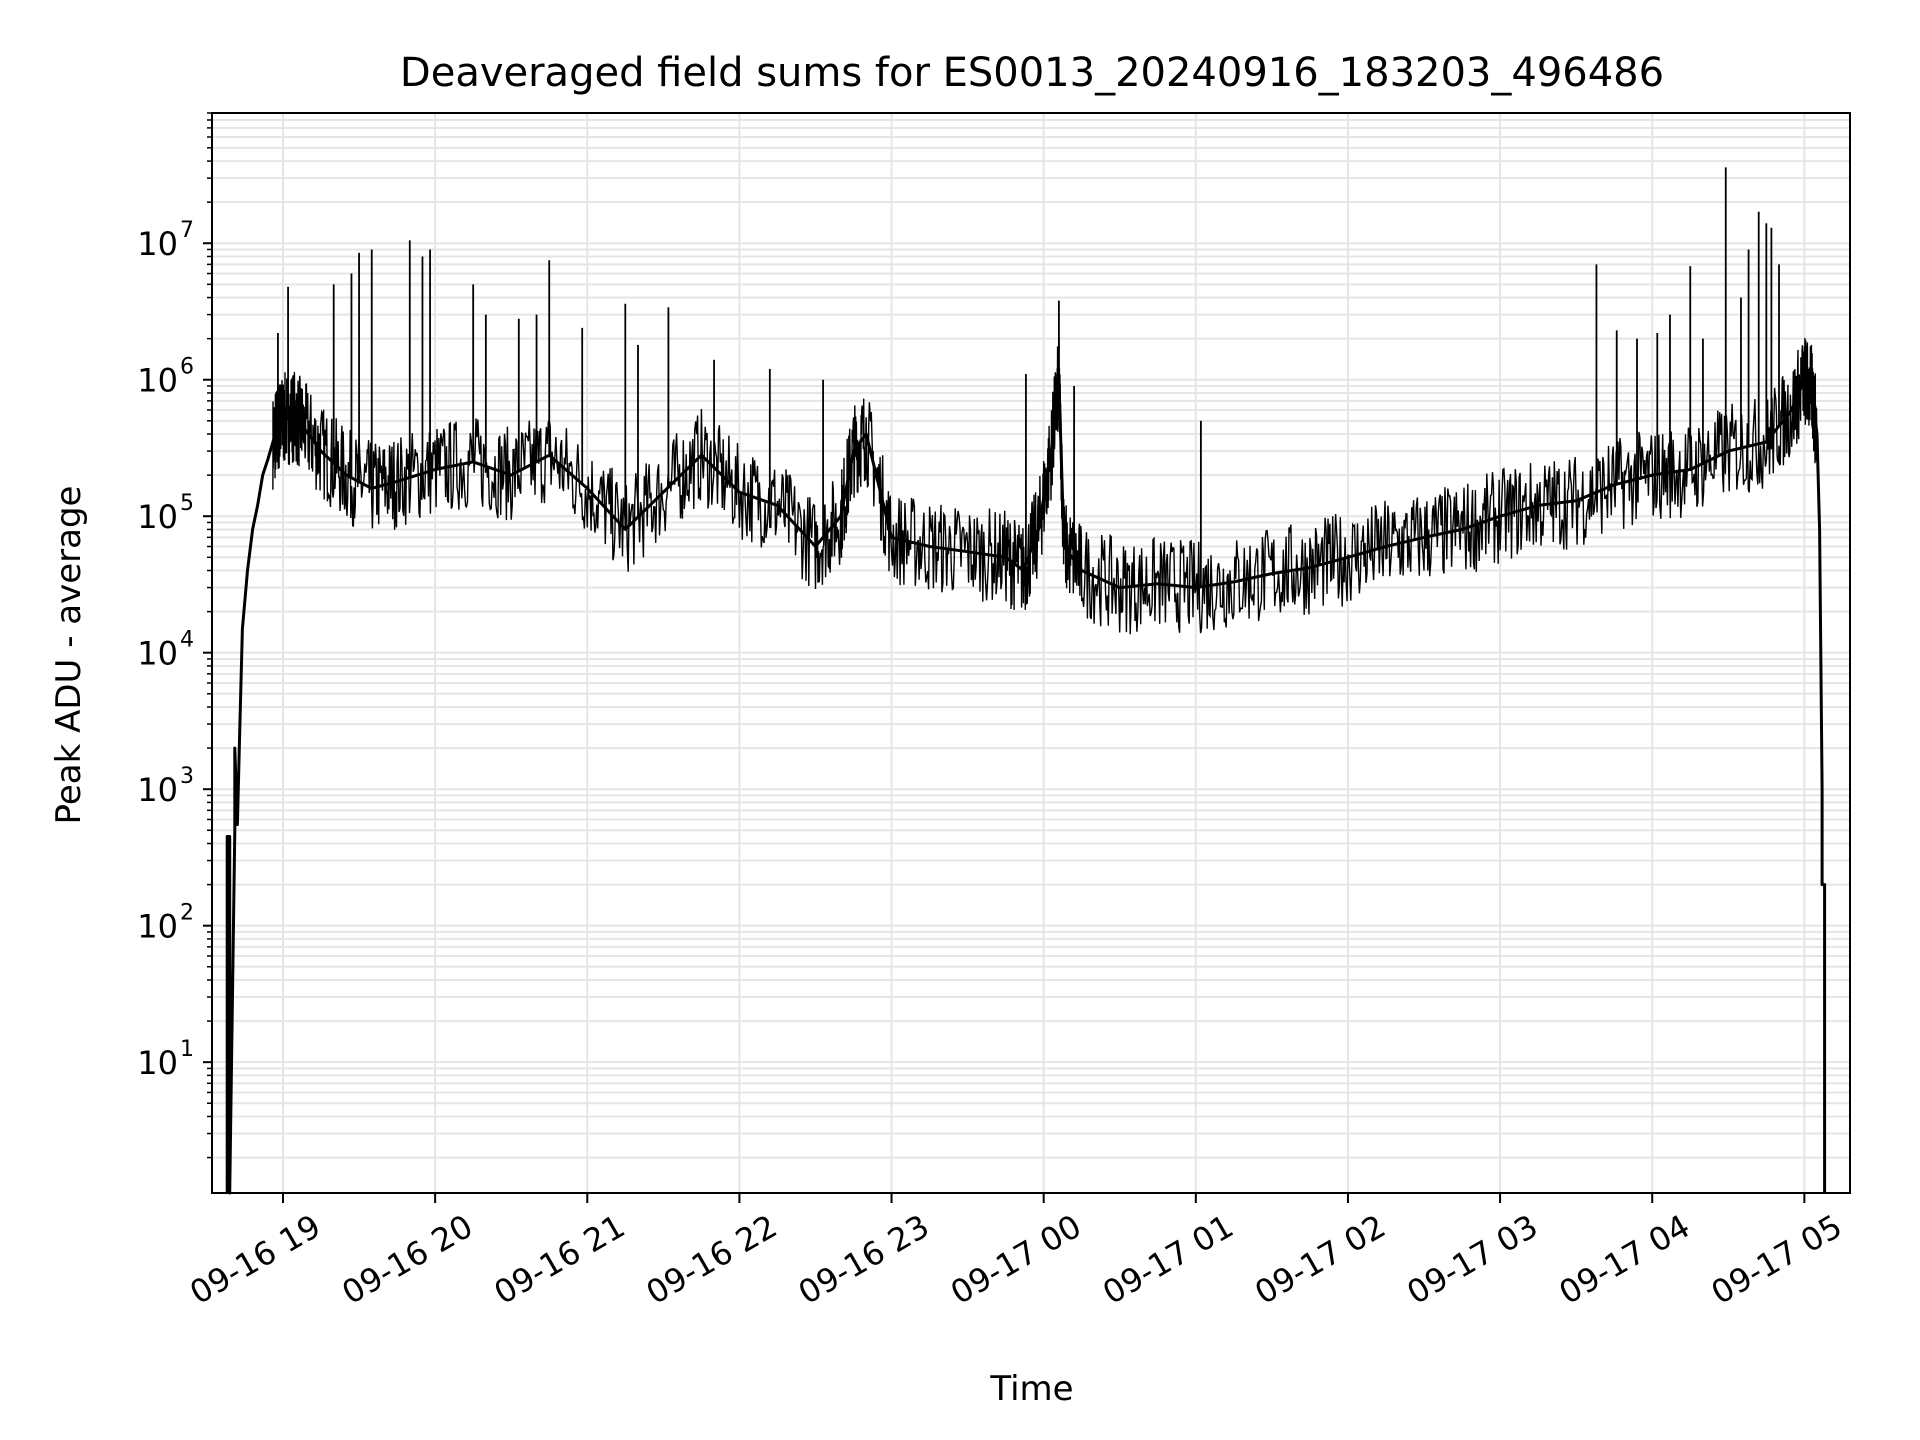  I want to click on x-axis-label: Time, so click(1031, 1389).